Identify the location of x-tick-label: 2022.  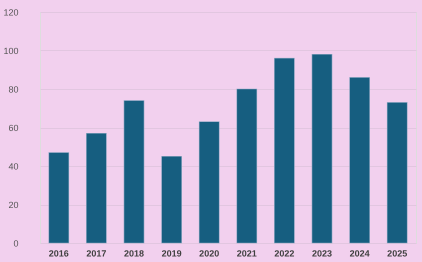
(284, 253).